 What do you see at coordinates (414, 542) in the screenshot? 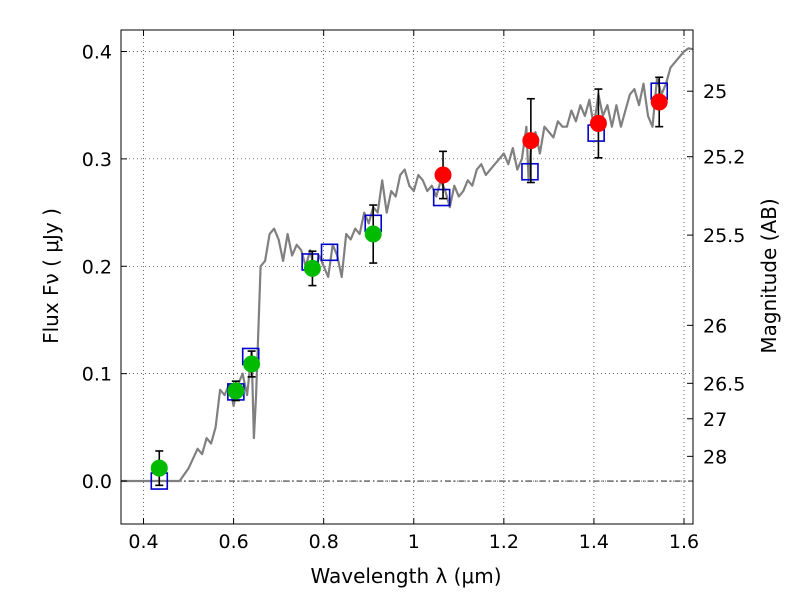
I see `x-tick-label: 1` at bounding box center [414, 542].